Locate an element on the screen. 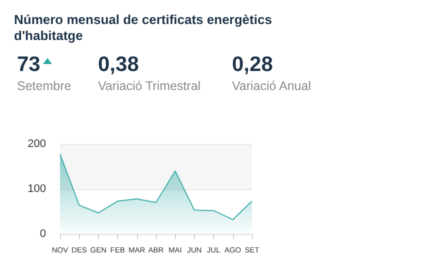 Image resolution: width=437 pixels, height=278 pixels. text: Setembre is located at coordinates (44, 86).